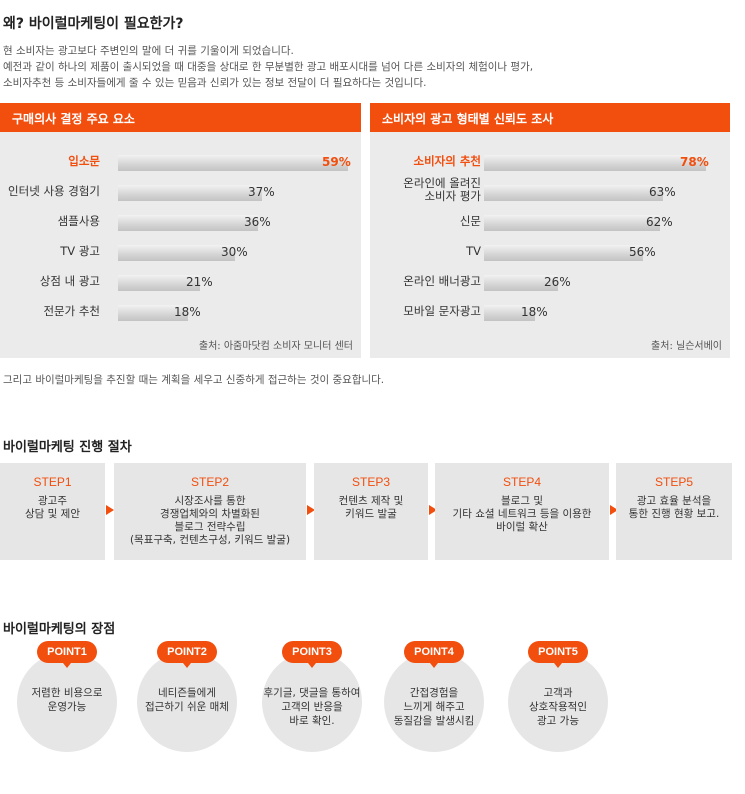  What do you see at coordinates (69, 281) in the screenshot?
I see `category-label: 상점 내 광고` at bounding box center [69, 281].